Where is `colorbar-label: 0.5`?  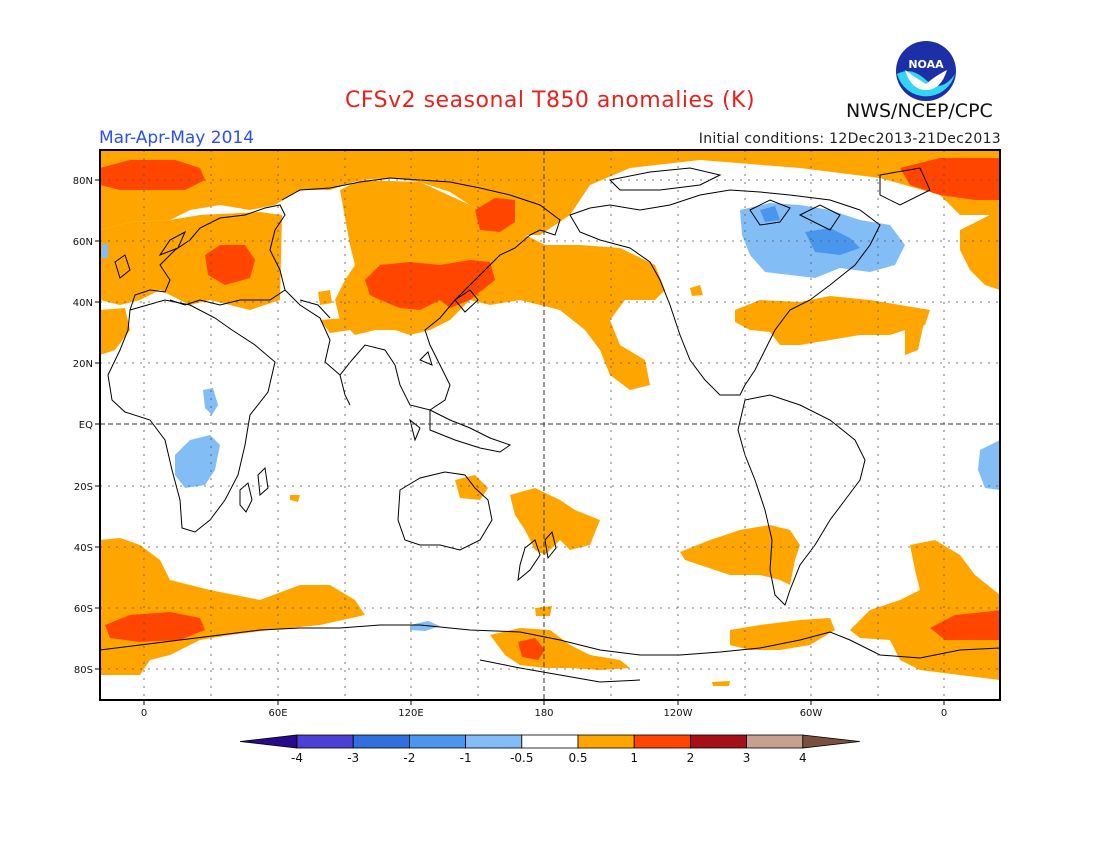
colorbar-label: 0.5 is located at coordinates (577, 758).